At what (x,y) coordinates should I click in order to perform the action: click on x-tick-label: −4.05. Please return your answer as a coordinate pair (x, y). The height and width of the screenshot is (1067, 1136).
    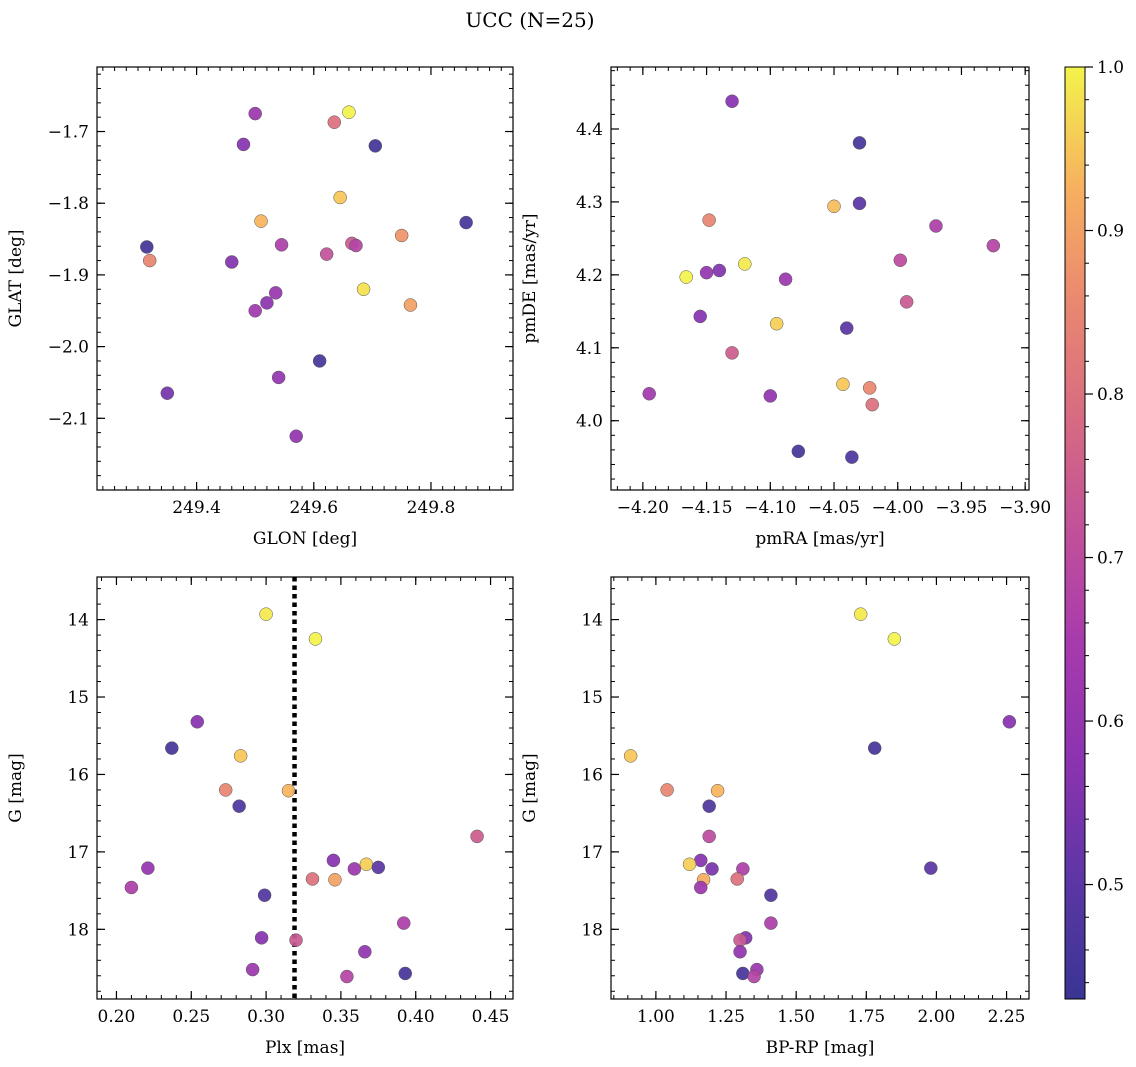
    Looking at the image, I should click on (834, 508).